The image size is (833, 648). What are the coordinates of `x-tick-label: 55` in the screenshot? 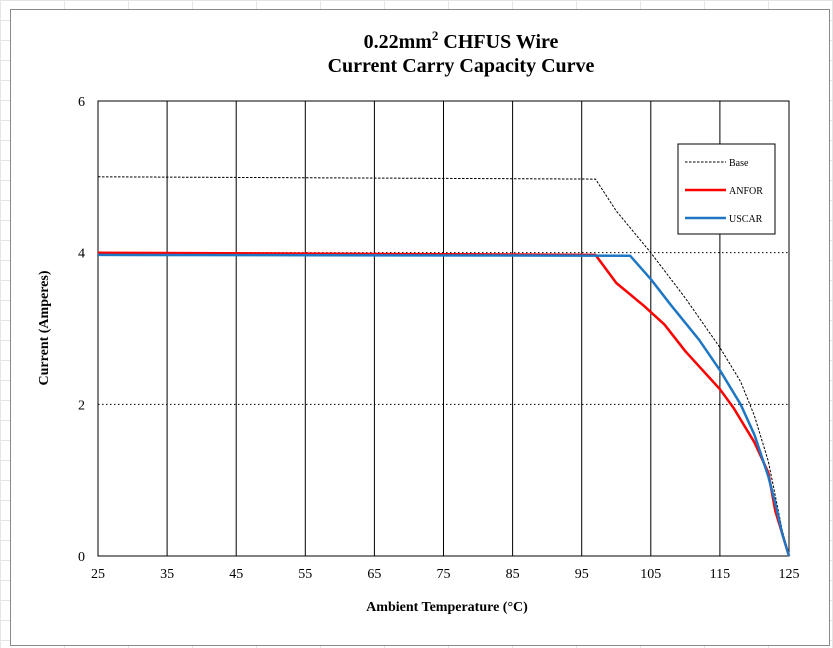 It's located at (305, 574).